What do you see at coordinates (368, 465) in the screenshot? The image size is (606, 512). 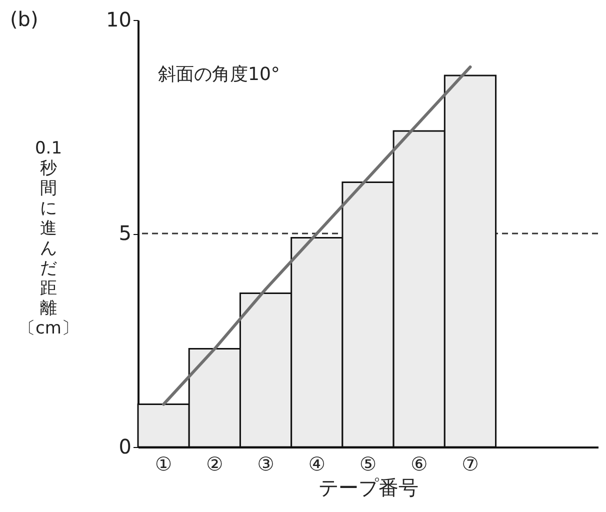 I see `x-tick-label: ⑤` at bounding box center [368, 465].